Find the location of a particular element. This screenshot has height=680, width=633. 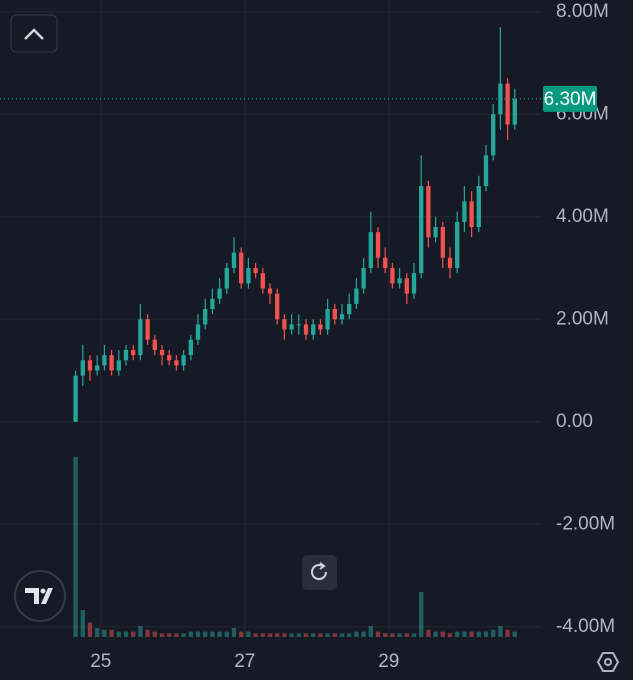

reset-arrow is located at coordinates (322, 566).